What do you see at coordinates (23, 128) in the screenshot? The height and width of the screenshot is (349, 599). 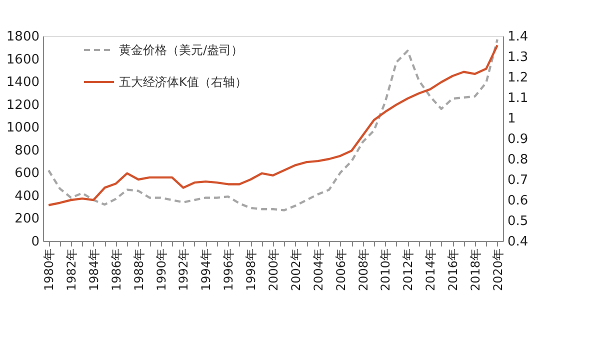 I see `y-tick-label: 1000` at bounding box center [23, 128].